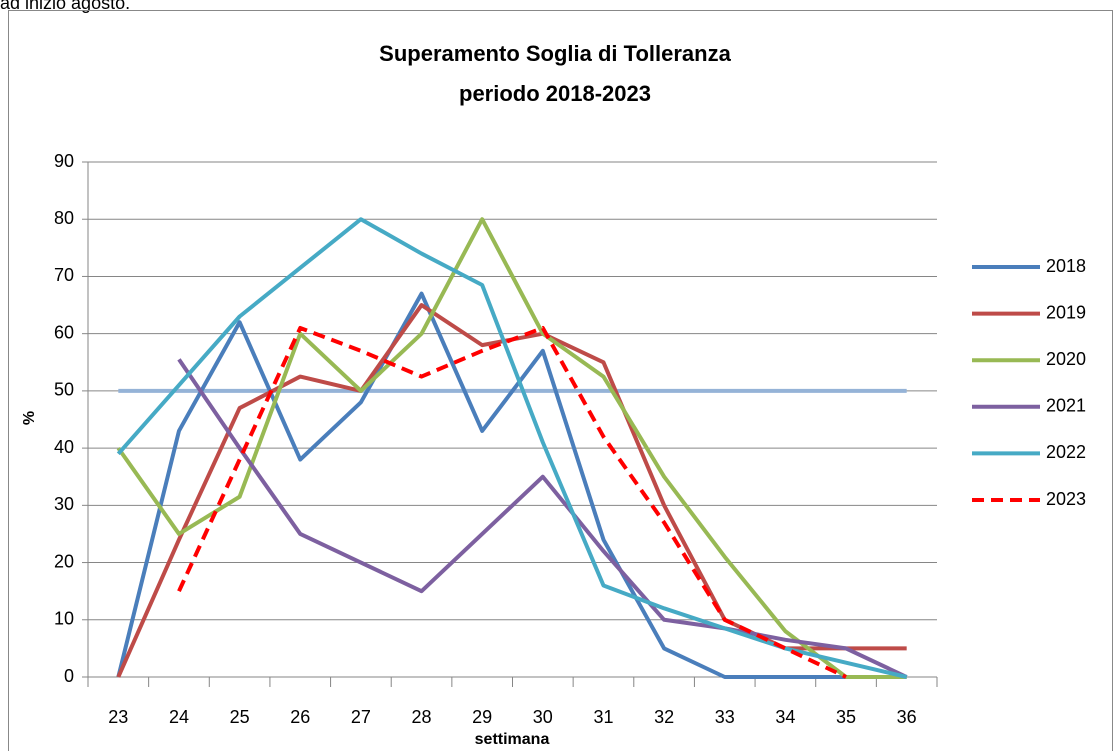 Image resolution: width=1117 pixels, height=751 pixels. What do you see at coordinates (1066, 499) in the screenshot?
I see `legend-label: 2023` at bounding box center [1066, 499].